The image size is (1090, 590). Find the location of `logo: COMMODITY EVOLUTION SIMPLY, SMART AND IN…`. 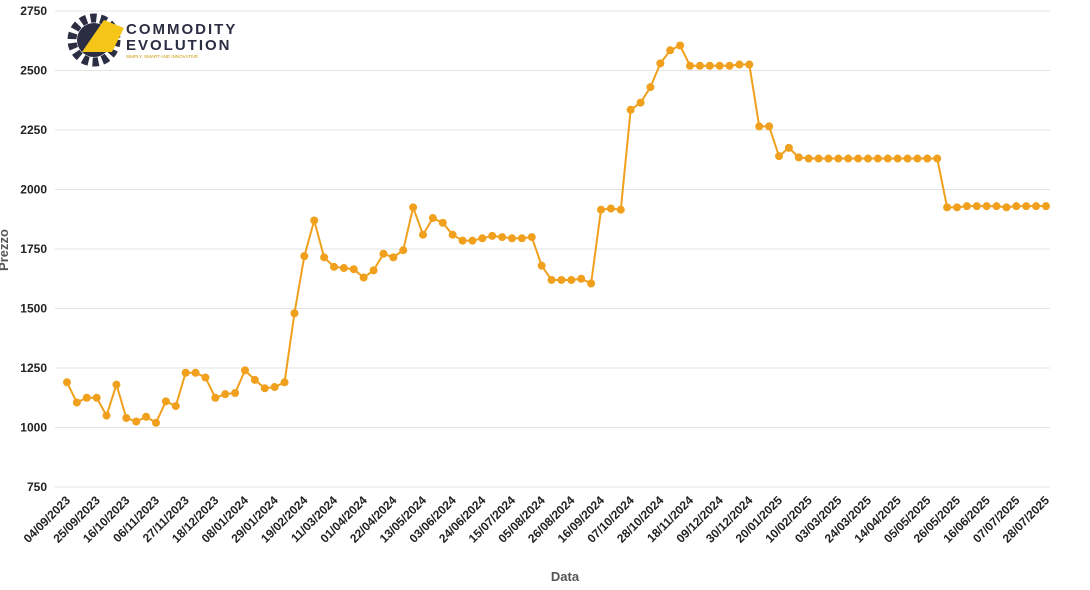

logo: COMMODITY EVOLUTION SIMPLY, SMART AND IN… is located at coordinates (152, 40).